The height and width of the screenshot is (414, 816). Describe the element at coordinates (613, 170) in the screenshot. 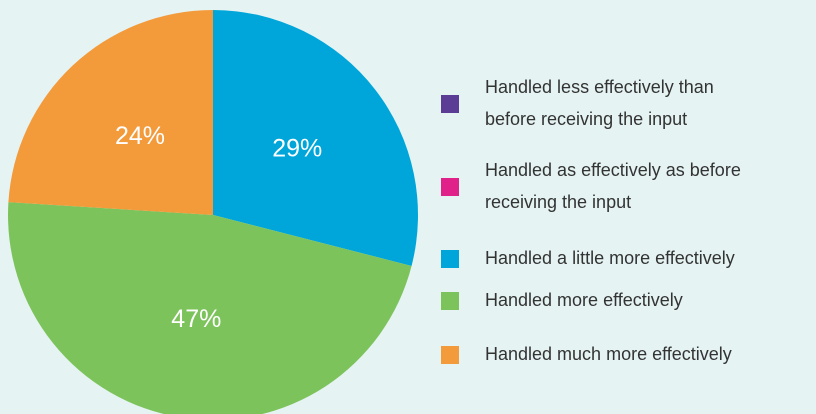

I see `legend-line: Handled as effectively as before` at that location.